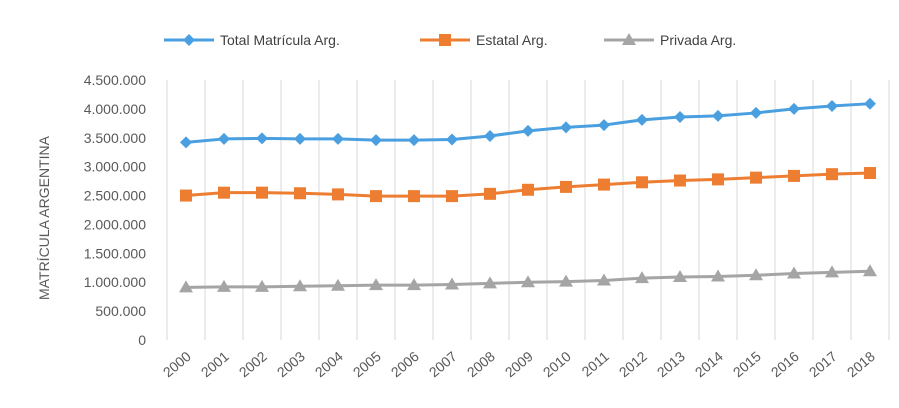 This screenshot has height=408, width=899. I want to click on y-tick-label: 4.000.000, so click(115, 109).